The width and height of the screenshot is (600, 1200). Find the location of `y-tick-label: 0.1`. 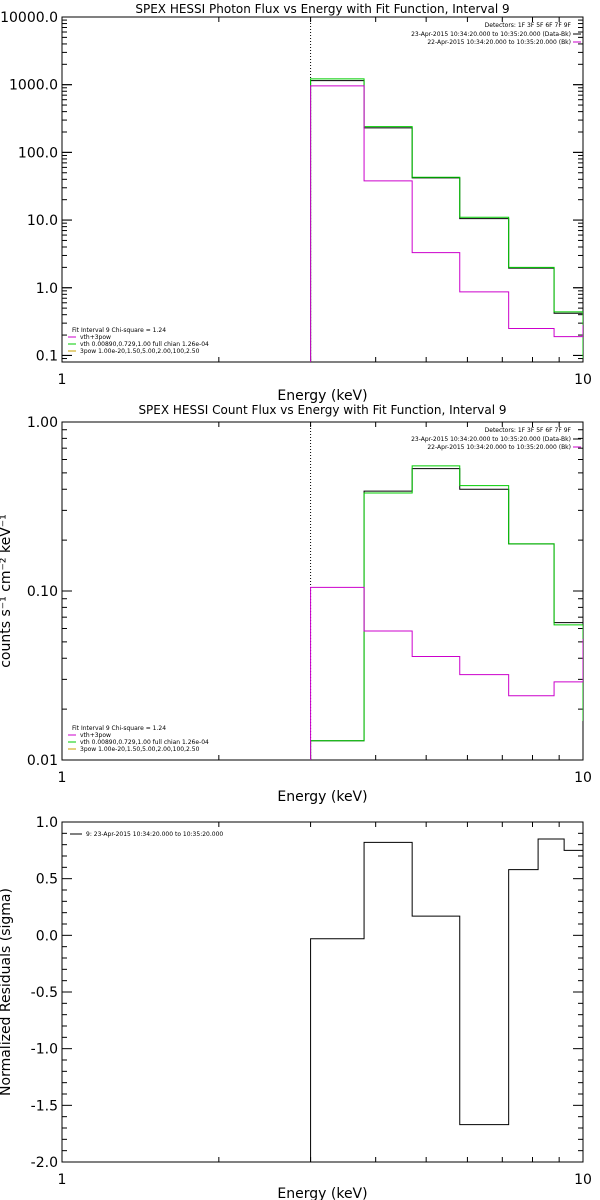

y-tick-label: 0.1 is located at coordinates (47, 356).